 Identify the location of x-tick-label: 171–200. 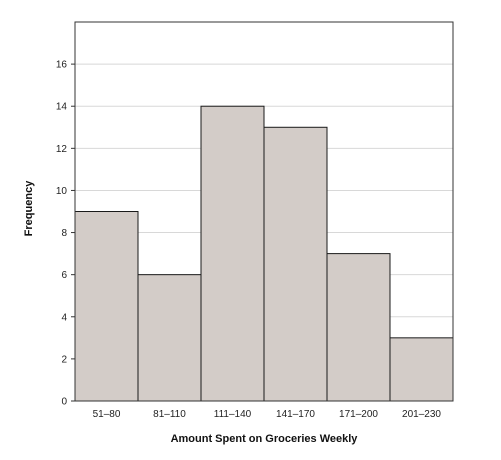
(358, 414).